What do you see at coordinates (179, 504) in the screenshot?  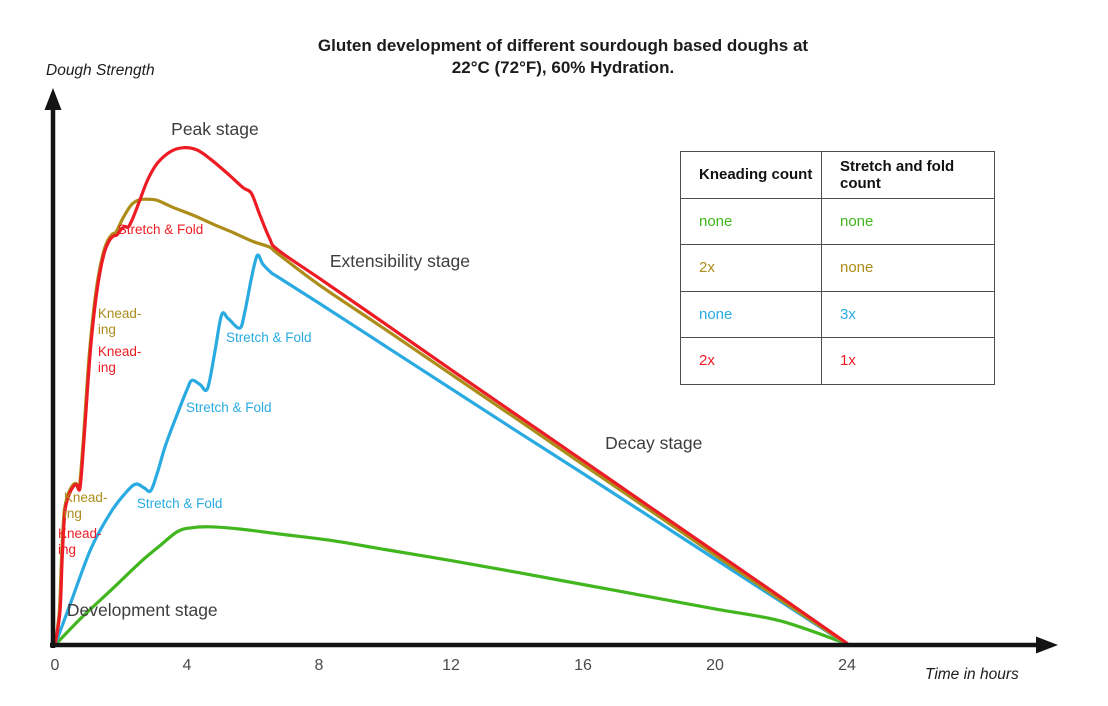 I see `curve-label-blue-stretch-fold-1: Stretch & Fold` at bounding box center [179, 504].